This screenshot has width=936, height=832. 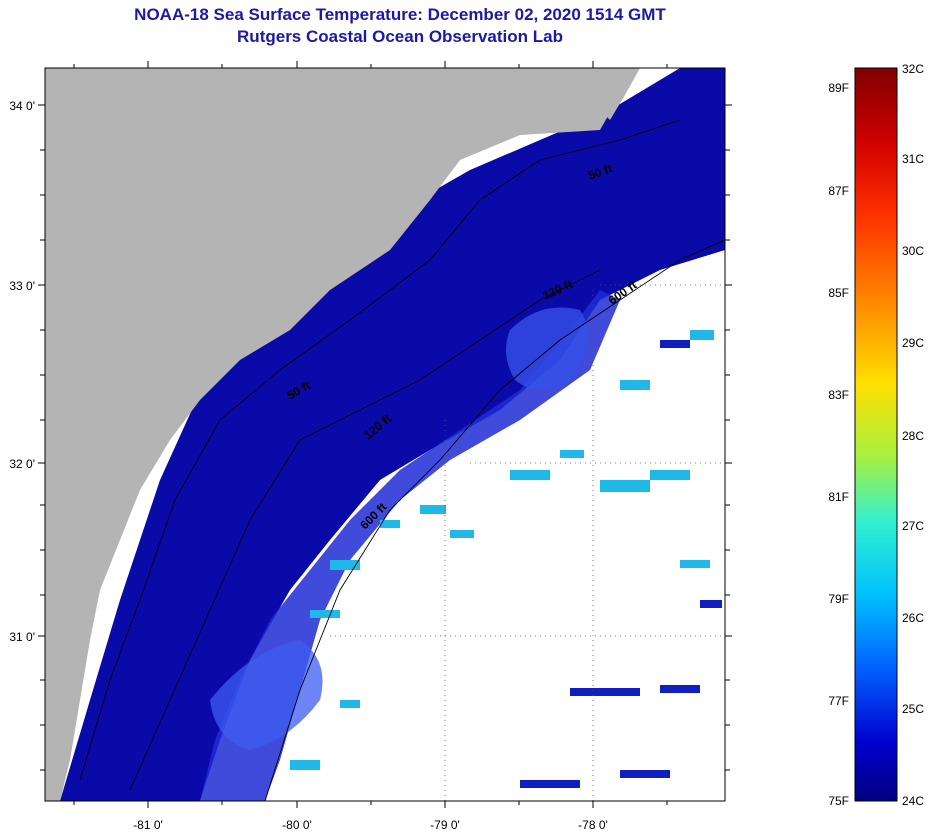 What do you see at coordinates (913, 801) in the screenshot?
I see `celsius-label: 24C` at bounding box center [913, 801].